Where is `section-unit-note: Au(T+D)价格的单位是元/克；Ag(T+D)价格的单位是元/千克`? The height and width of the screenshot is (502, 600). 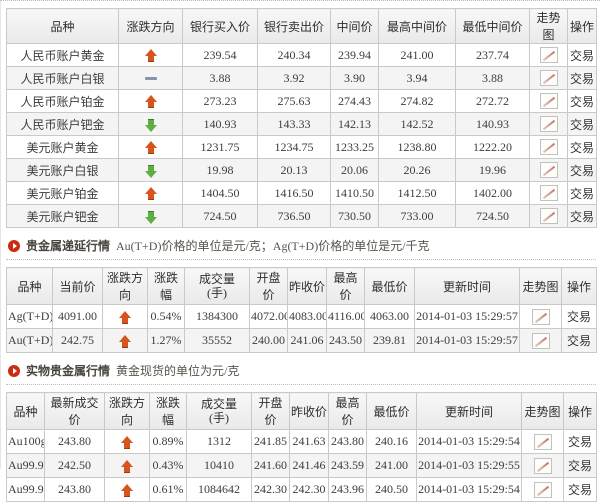 section-unit-note: Au(T+D)价格的单位是元/克；Ag(T+D)价格的单位是元/千克 is located at coordinates (273, 246).